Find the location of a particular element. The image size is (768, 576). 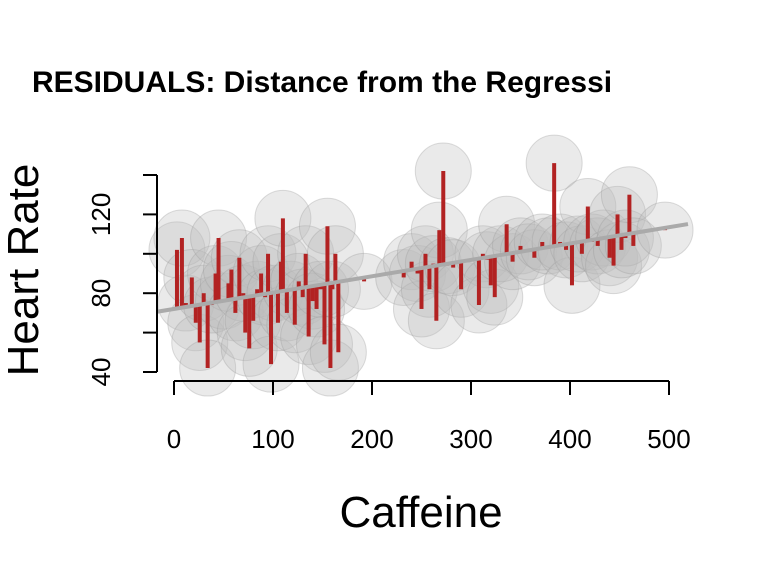

x-tick-label: 100 is located at coordinates (272, 439).